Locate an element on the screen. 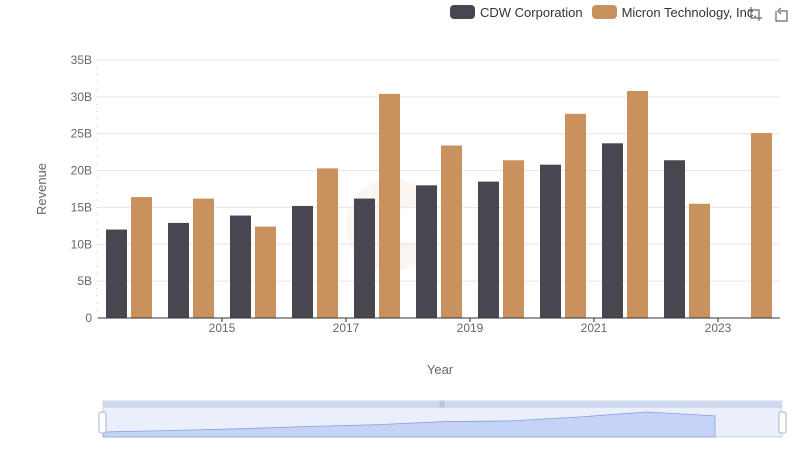 This screenshot has height=461, width=800. bar-micron-2014 is located at coordinates (141, 257).